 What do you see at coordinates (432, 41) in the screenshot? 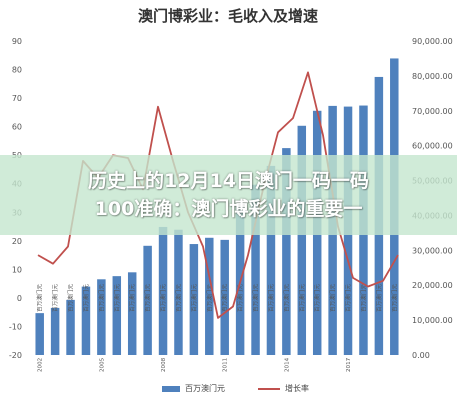
I see `right-tick-label: 90,000.00` at bounding box center [432, 41].